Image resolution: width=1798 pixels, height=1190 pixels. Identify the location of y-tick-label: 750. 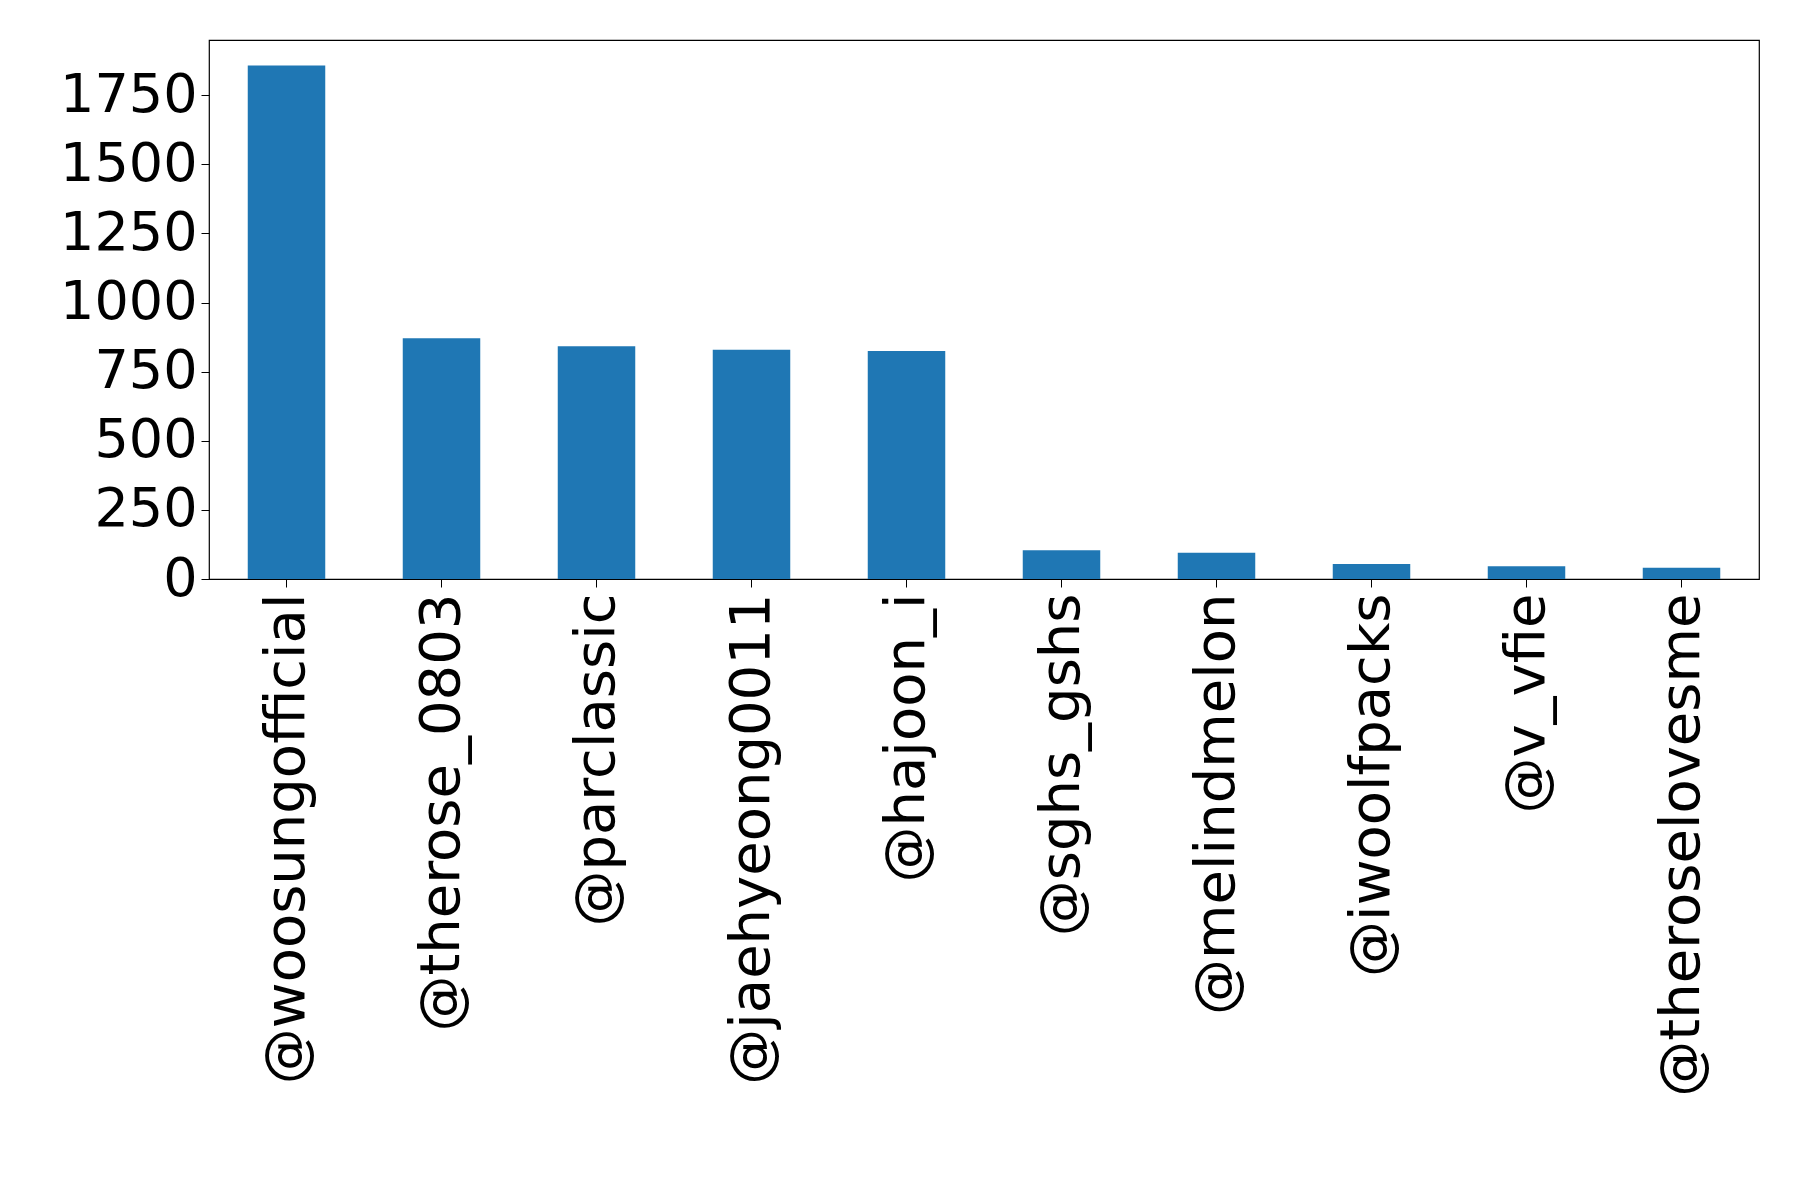
(146, 370).